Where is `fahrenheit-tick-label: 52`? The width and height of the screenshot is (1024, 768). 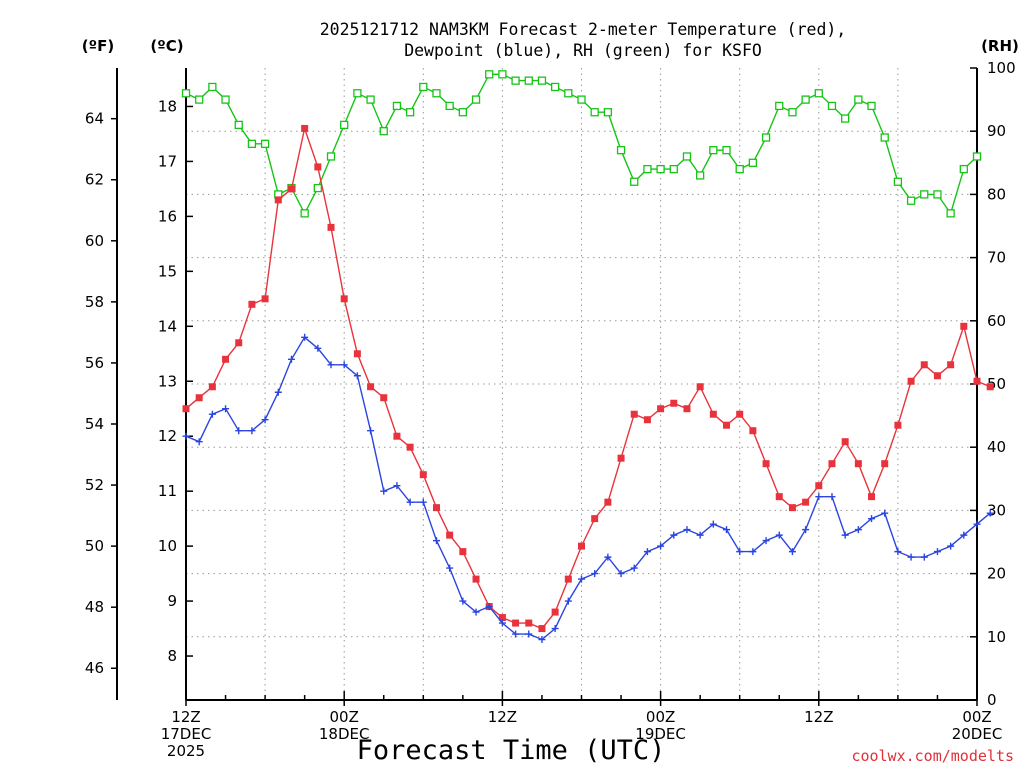
fahrenheit-tick-label: 52 is located at coordinates (94, 485).